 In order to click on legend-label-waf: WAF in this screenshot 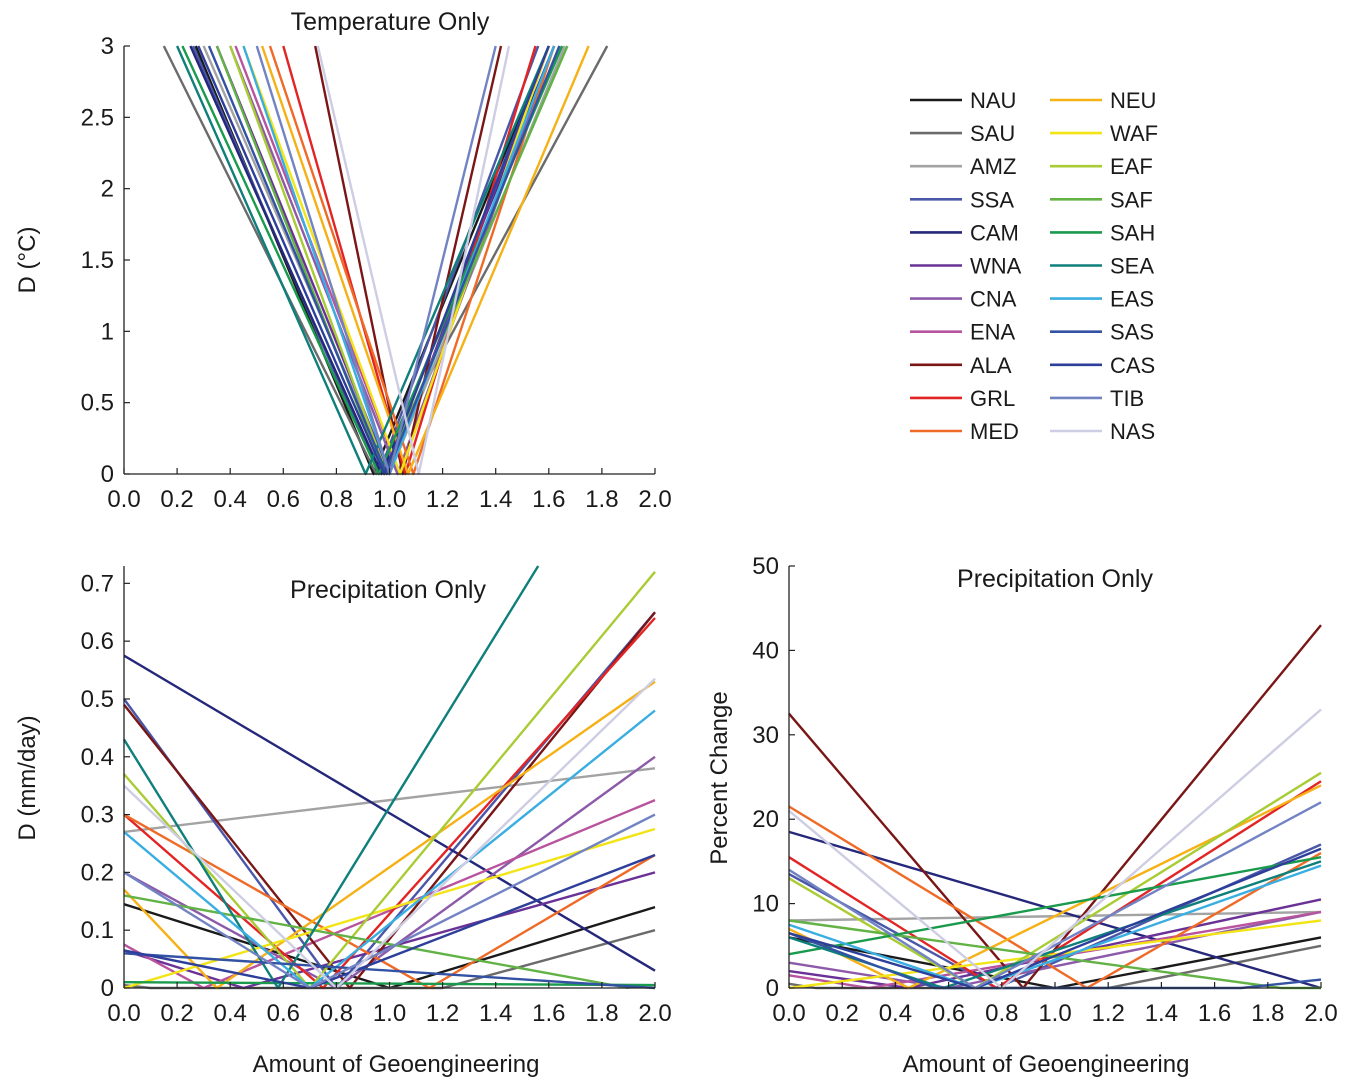, I will do `click(1134, 133)`.